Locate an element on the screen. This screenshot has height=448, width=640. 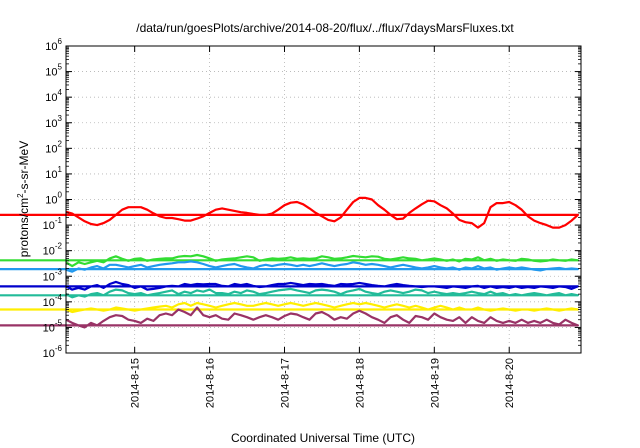
y-tick-label: 10⁻¹ is located at coordinates (53, 224).